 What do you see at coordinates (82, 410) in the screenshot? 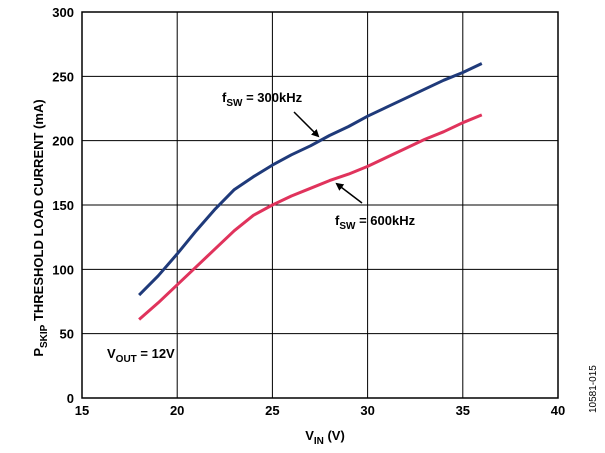
I see `x-tick-label: 15` at bounding box center [82, 410].